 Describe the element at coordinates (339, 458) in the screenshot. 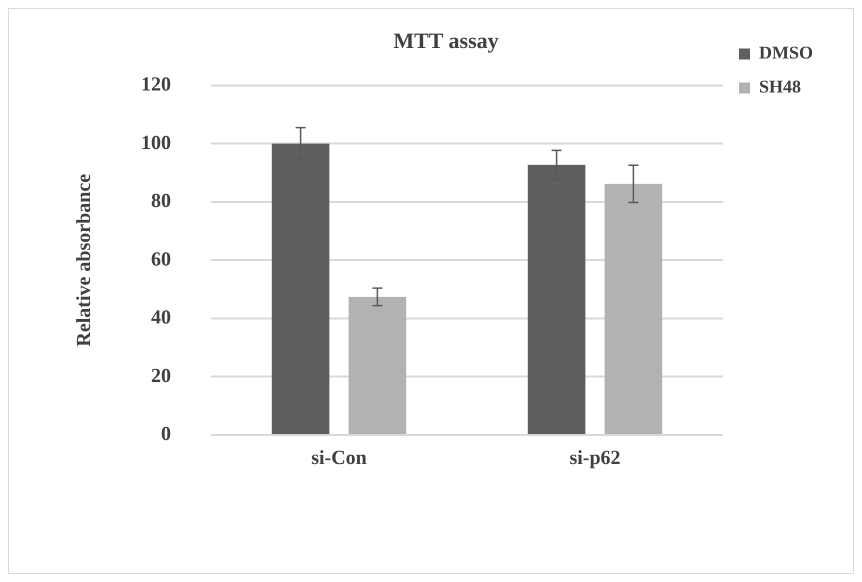

I see `x-tick-label: si-Con` at that location.